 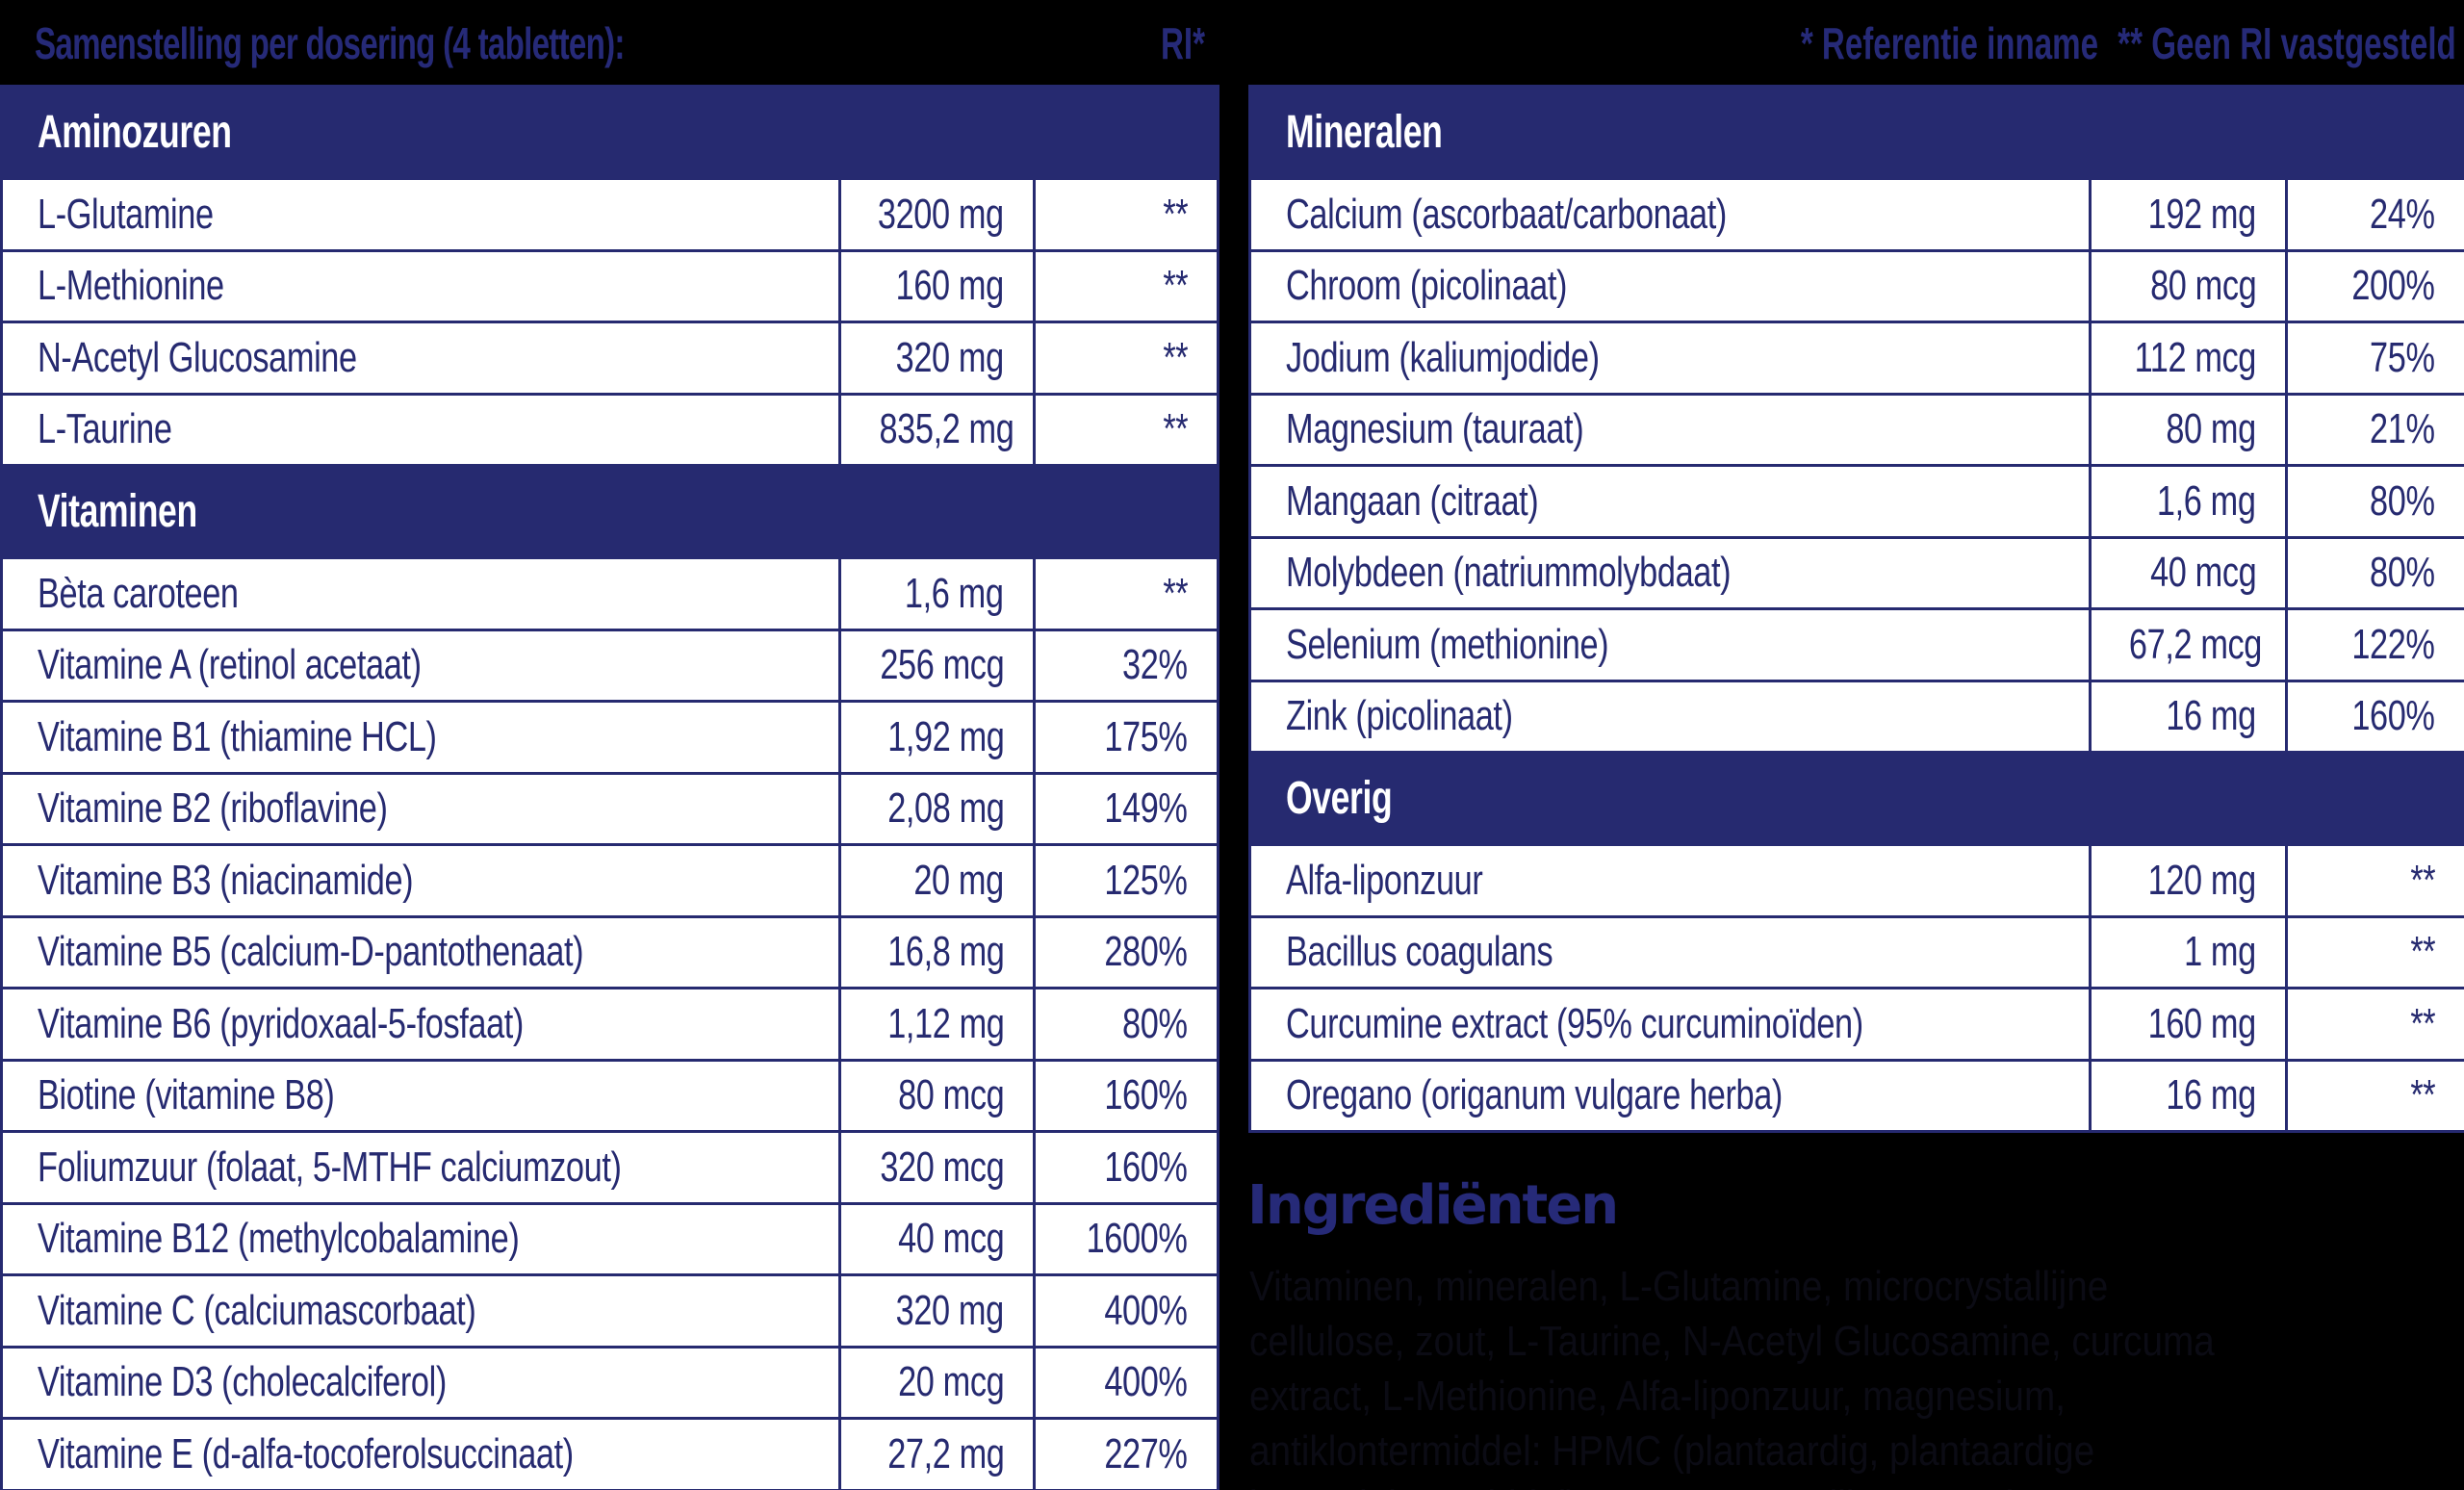 I want to click on ri-column-heading: RI*, so click(x=1183, y=43).